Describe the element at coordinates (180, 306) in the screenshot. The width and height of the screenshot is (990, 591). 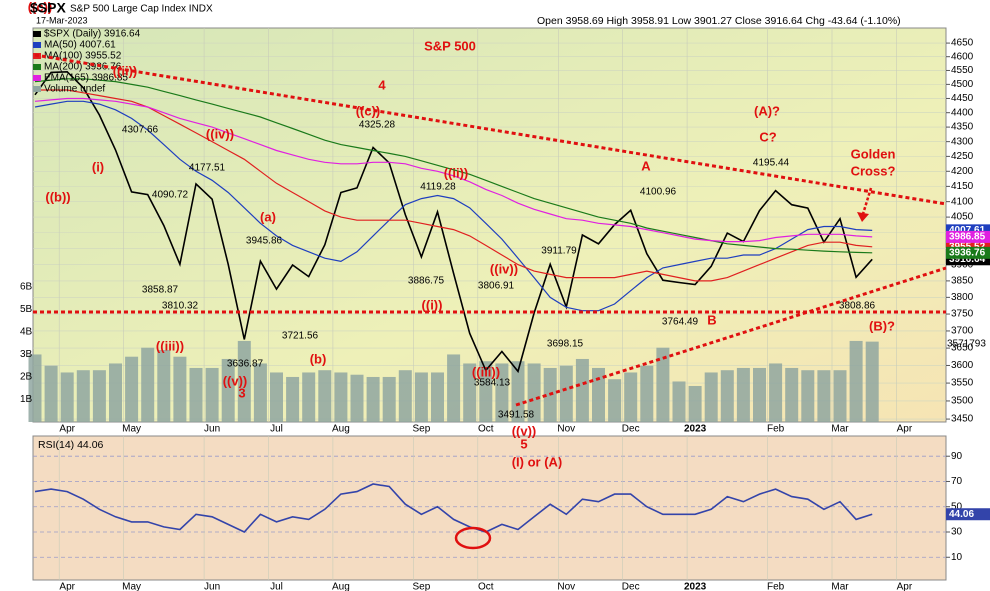
I see `price-label: 3810.32` at that location.